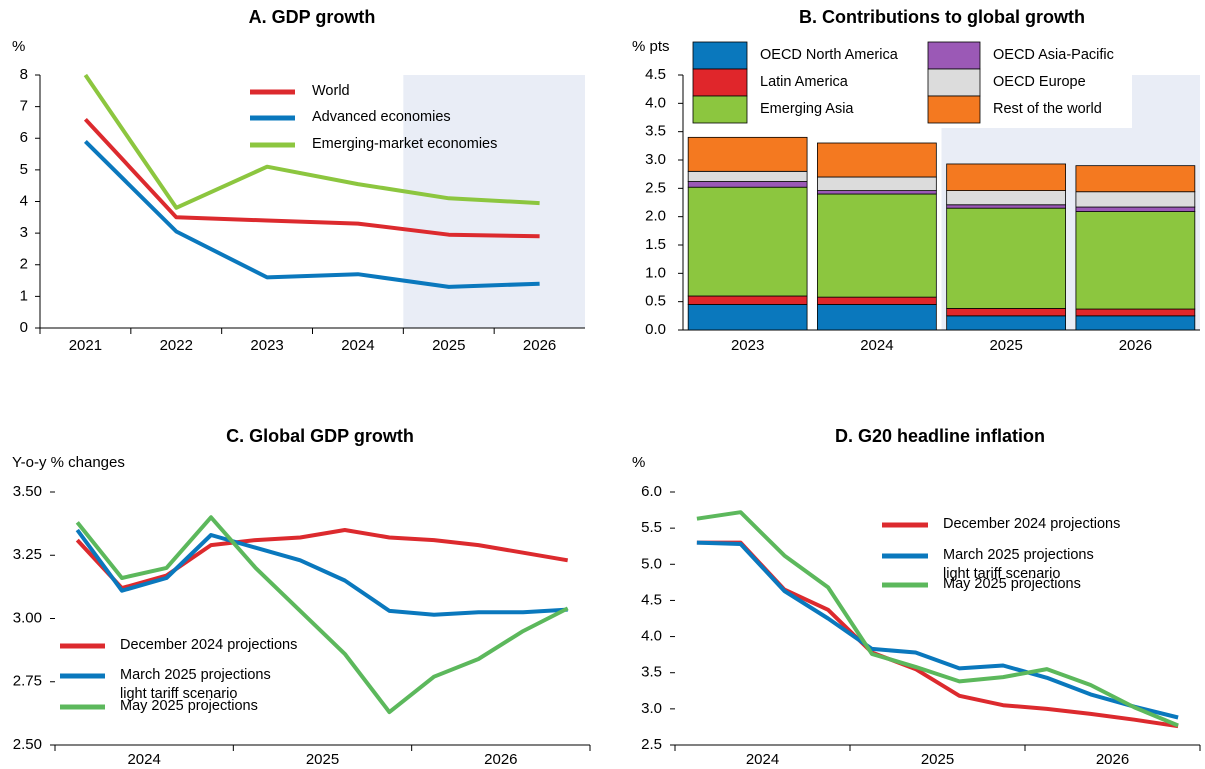 Image resolution: width=1205 pixels, height=769 pixels. Describe the element at coordinates (24, 106) in the screenshot. I see `y-tick-label: 7` at that location.